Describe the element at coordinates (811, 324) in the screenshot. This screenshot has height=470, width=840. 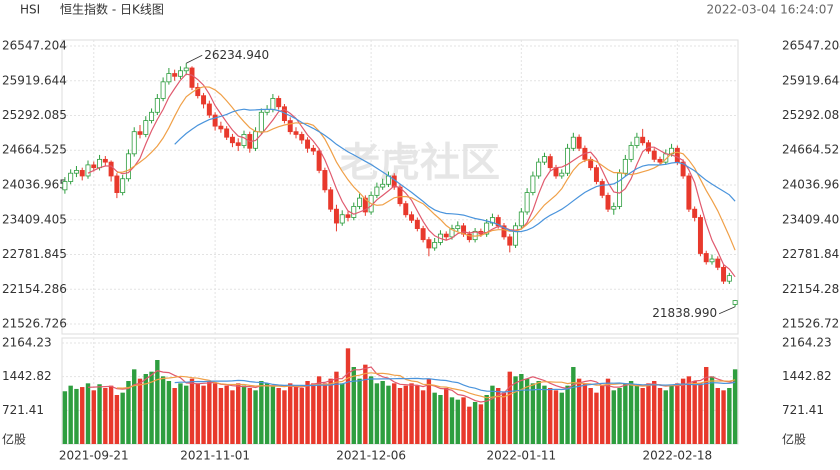
I see `y-tick-label-right: 21526.726` at that location.